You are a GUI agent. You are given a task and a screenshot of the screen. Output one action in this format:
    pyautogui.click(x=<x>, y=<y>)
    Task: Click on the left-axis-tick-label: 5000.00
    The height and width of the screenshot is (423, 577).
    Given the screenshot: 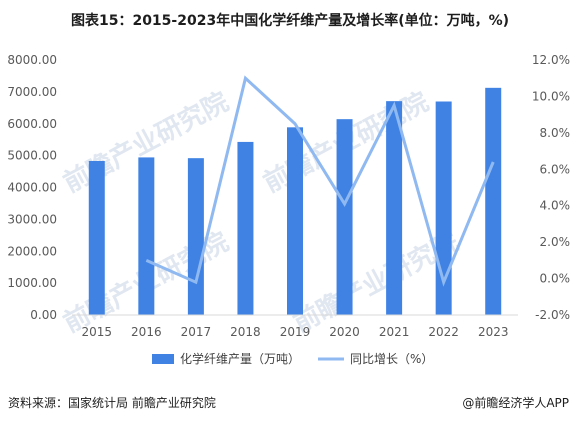 What is the action you would take?
    pyautogui.click(x=32, y=156)
    